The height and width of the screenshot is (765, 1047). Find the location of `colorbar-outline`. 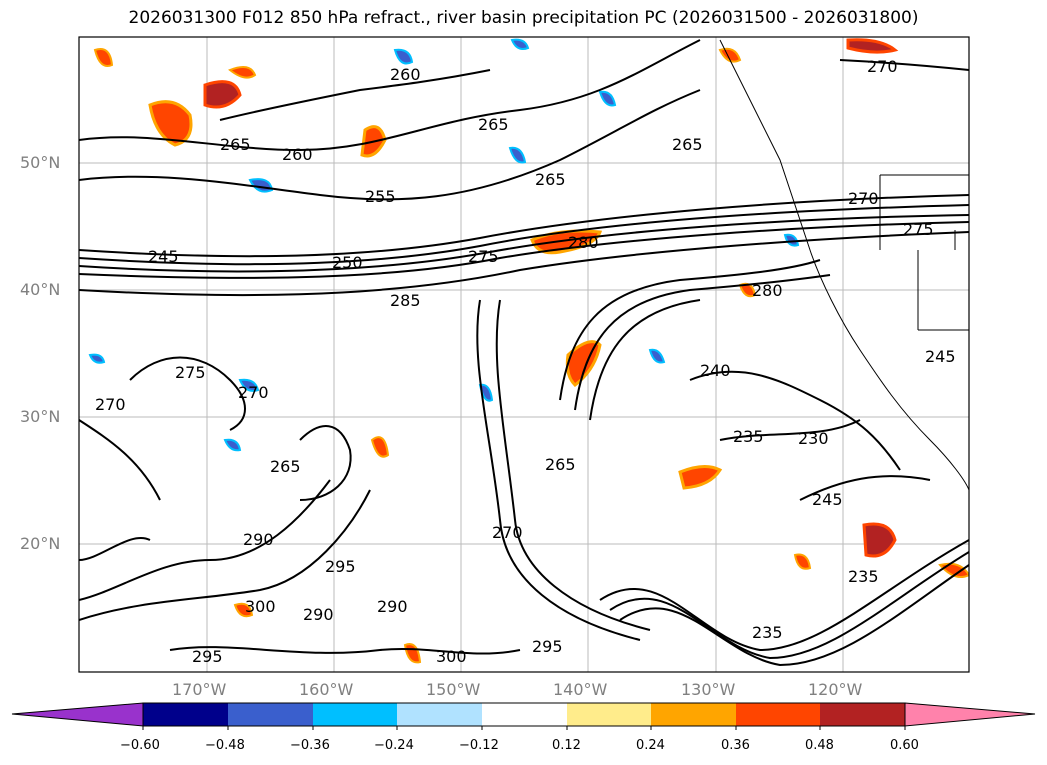

colorbar-outline is located at coordinates (524, 714).